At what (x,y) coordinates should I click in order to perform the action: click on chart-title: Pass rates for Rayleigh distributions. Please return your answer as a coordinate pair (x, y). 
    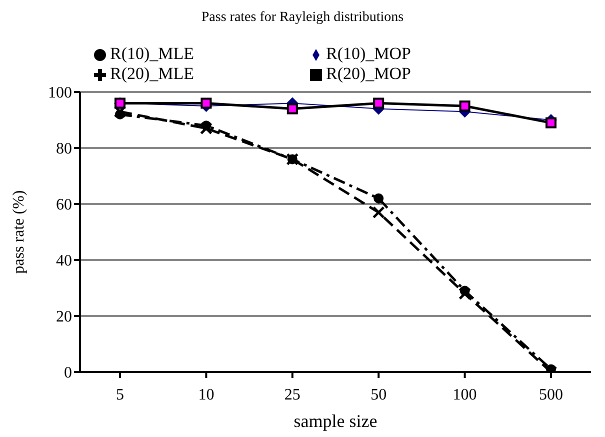
    Looking at the image, I should click on (302, 18).